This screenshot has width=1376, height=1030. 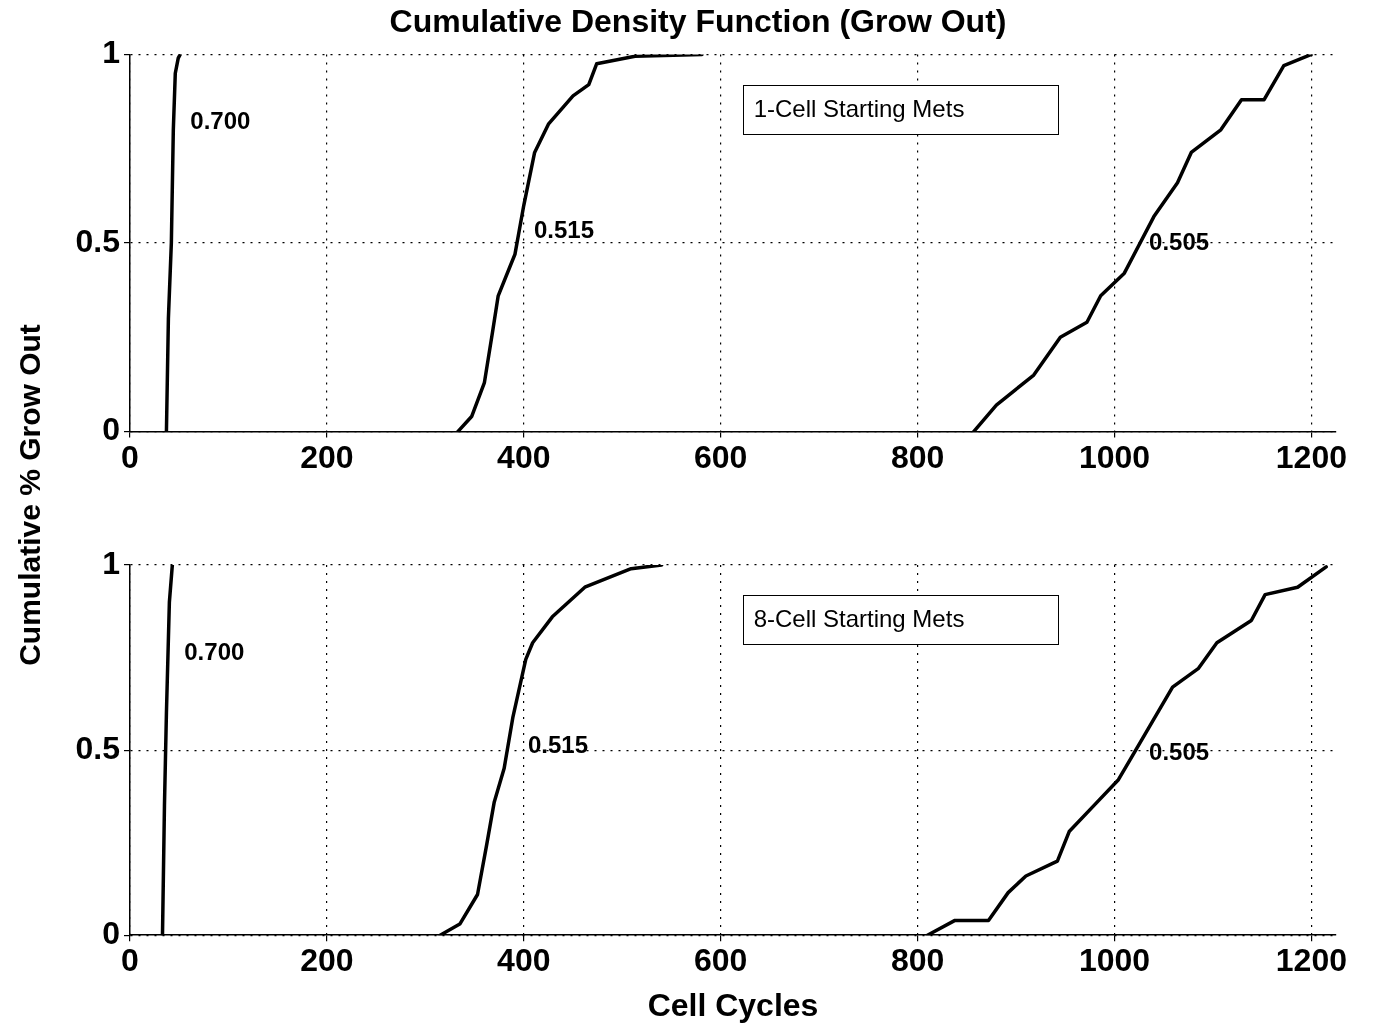 I want to click on label-box: 8-Cell Starting Mets, so click(x=900, y=619).